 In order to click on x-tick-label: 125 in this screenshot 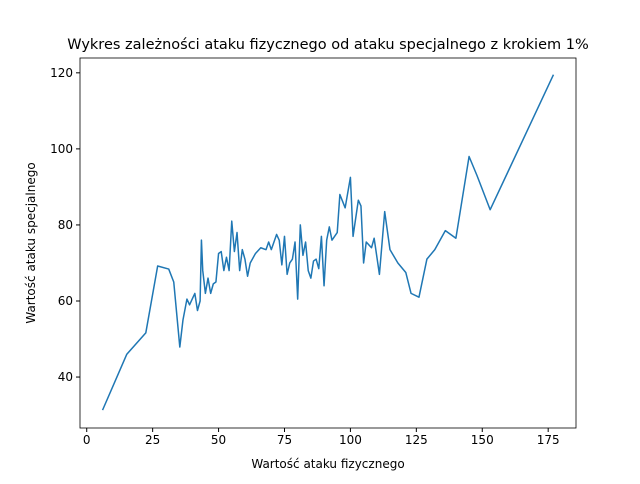, I will do `click(416, 440)`.